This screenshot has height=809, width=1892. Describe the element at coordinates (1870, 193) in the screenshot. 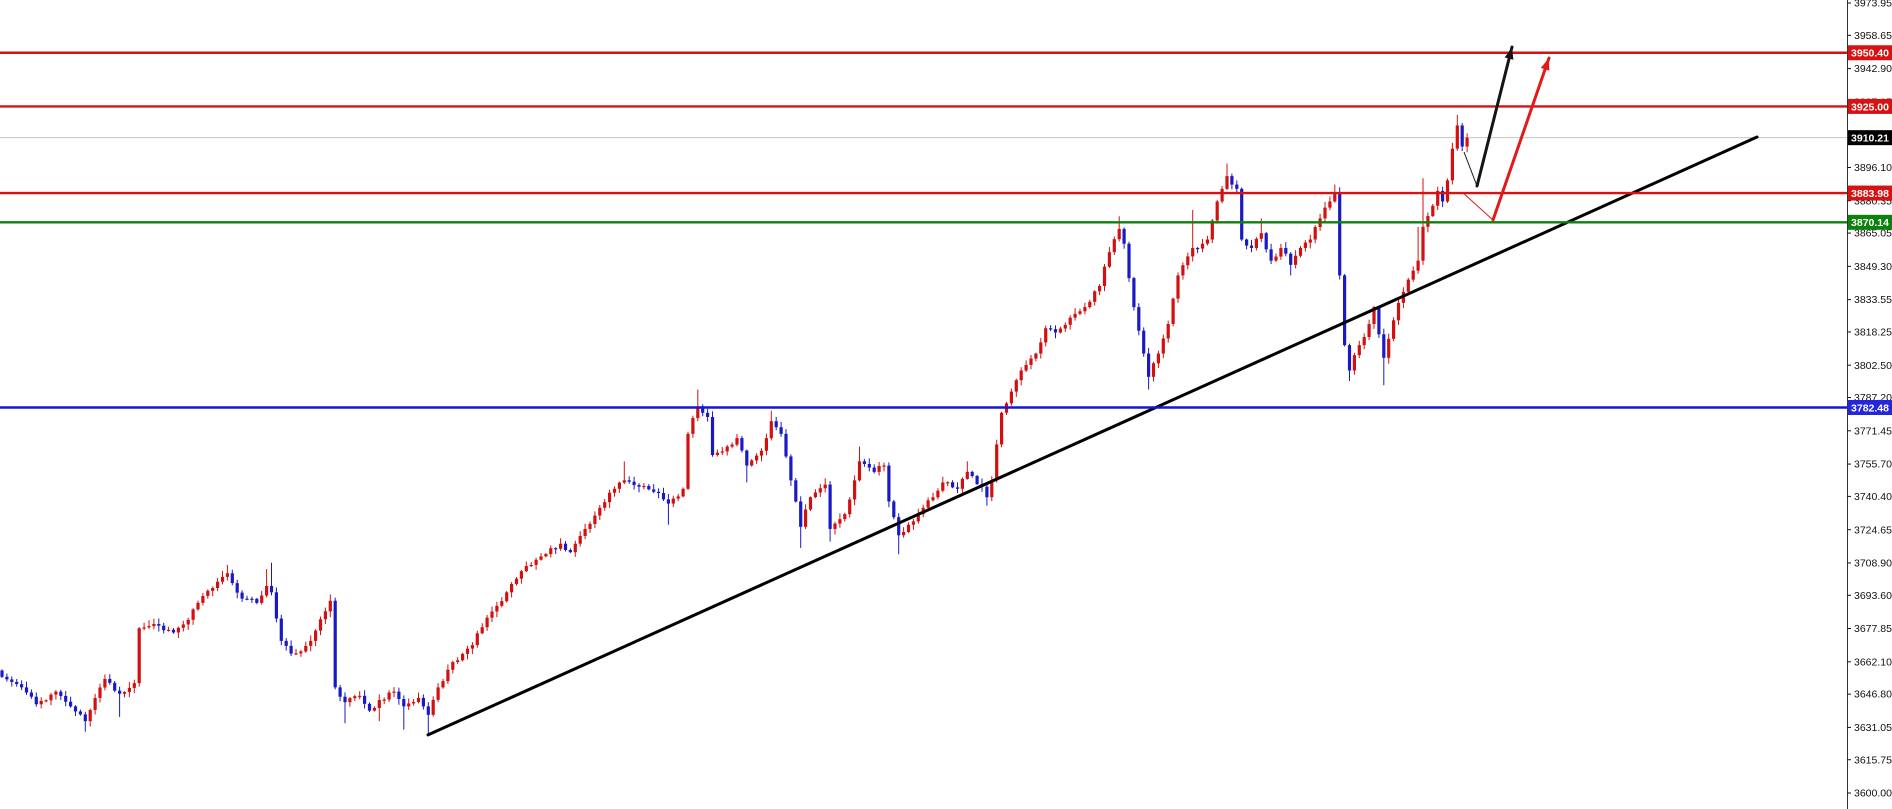

I see `price-badge-3883.98: 3883.98` at that location.